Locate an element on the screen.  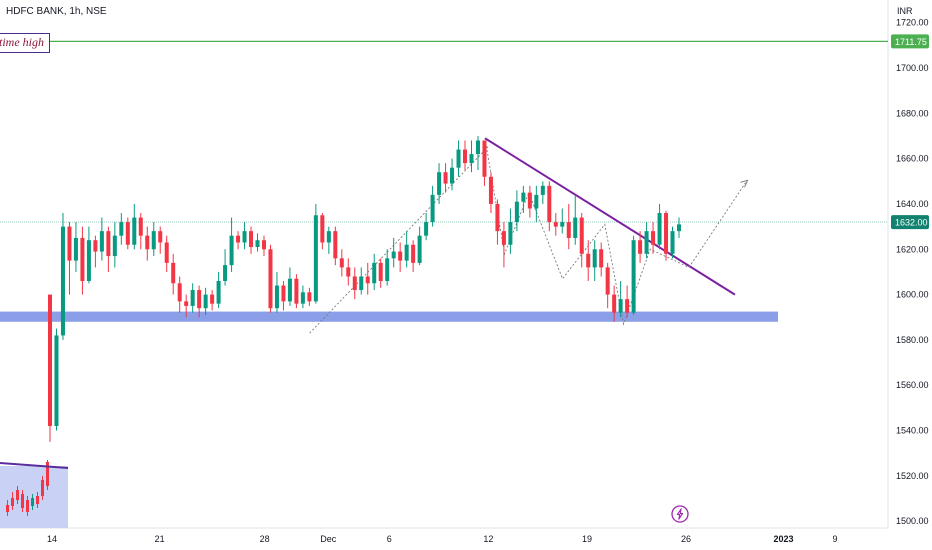
inset-trendline is located at coordinates (34, 465).